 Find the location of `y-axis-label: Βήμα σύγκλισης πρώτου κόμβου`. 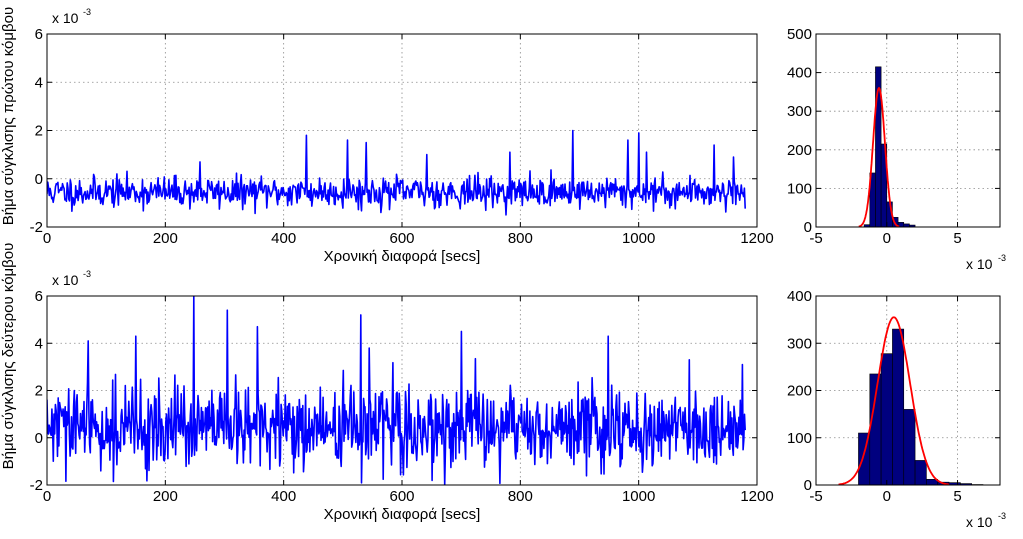

y-axis-label: Βήμα σύγκλισης πρώτου κόμβου is located at coordinates (8, 116).